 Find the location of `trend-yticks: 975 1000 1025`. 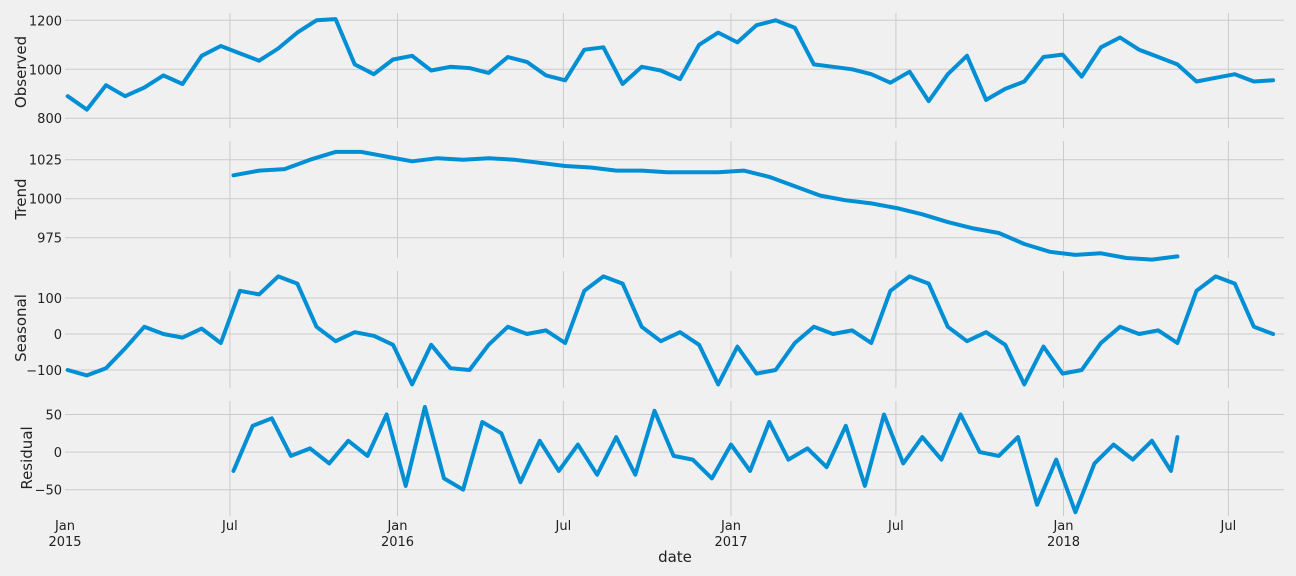

trend-yticks: 975 1000 1025 is located at coordinates (45, 200).